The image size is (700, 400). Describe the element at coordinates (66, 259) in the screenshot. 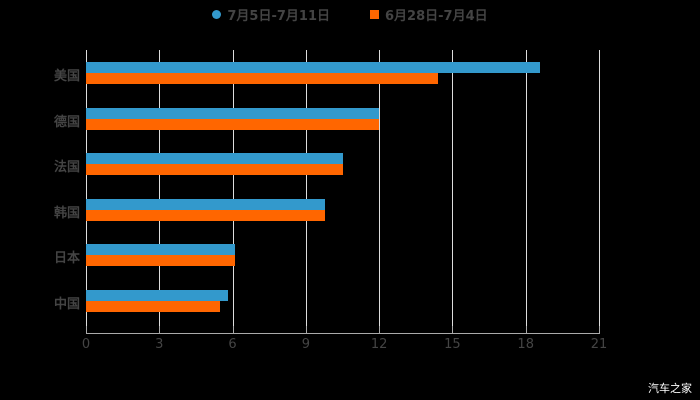

I see `y-category-label: 日本` at that location.